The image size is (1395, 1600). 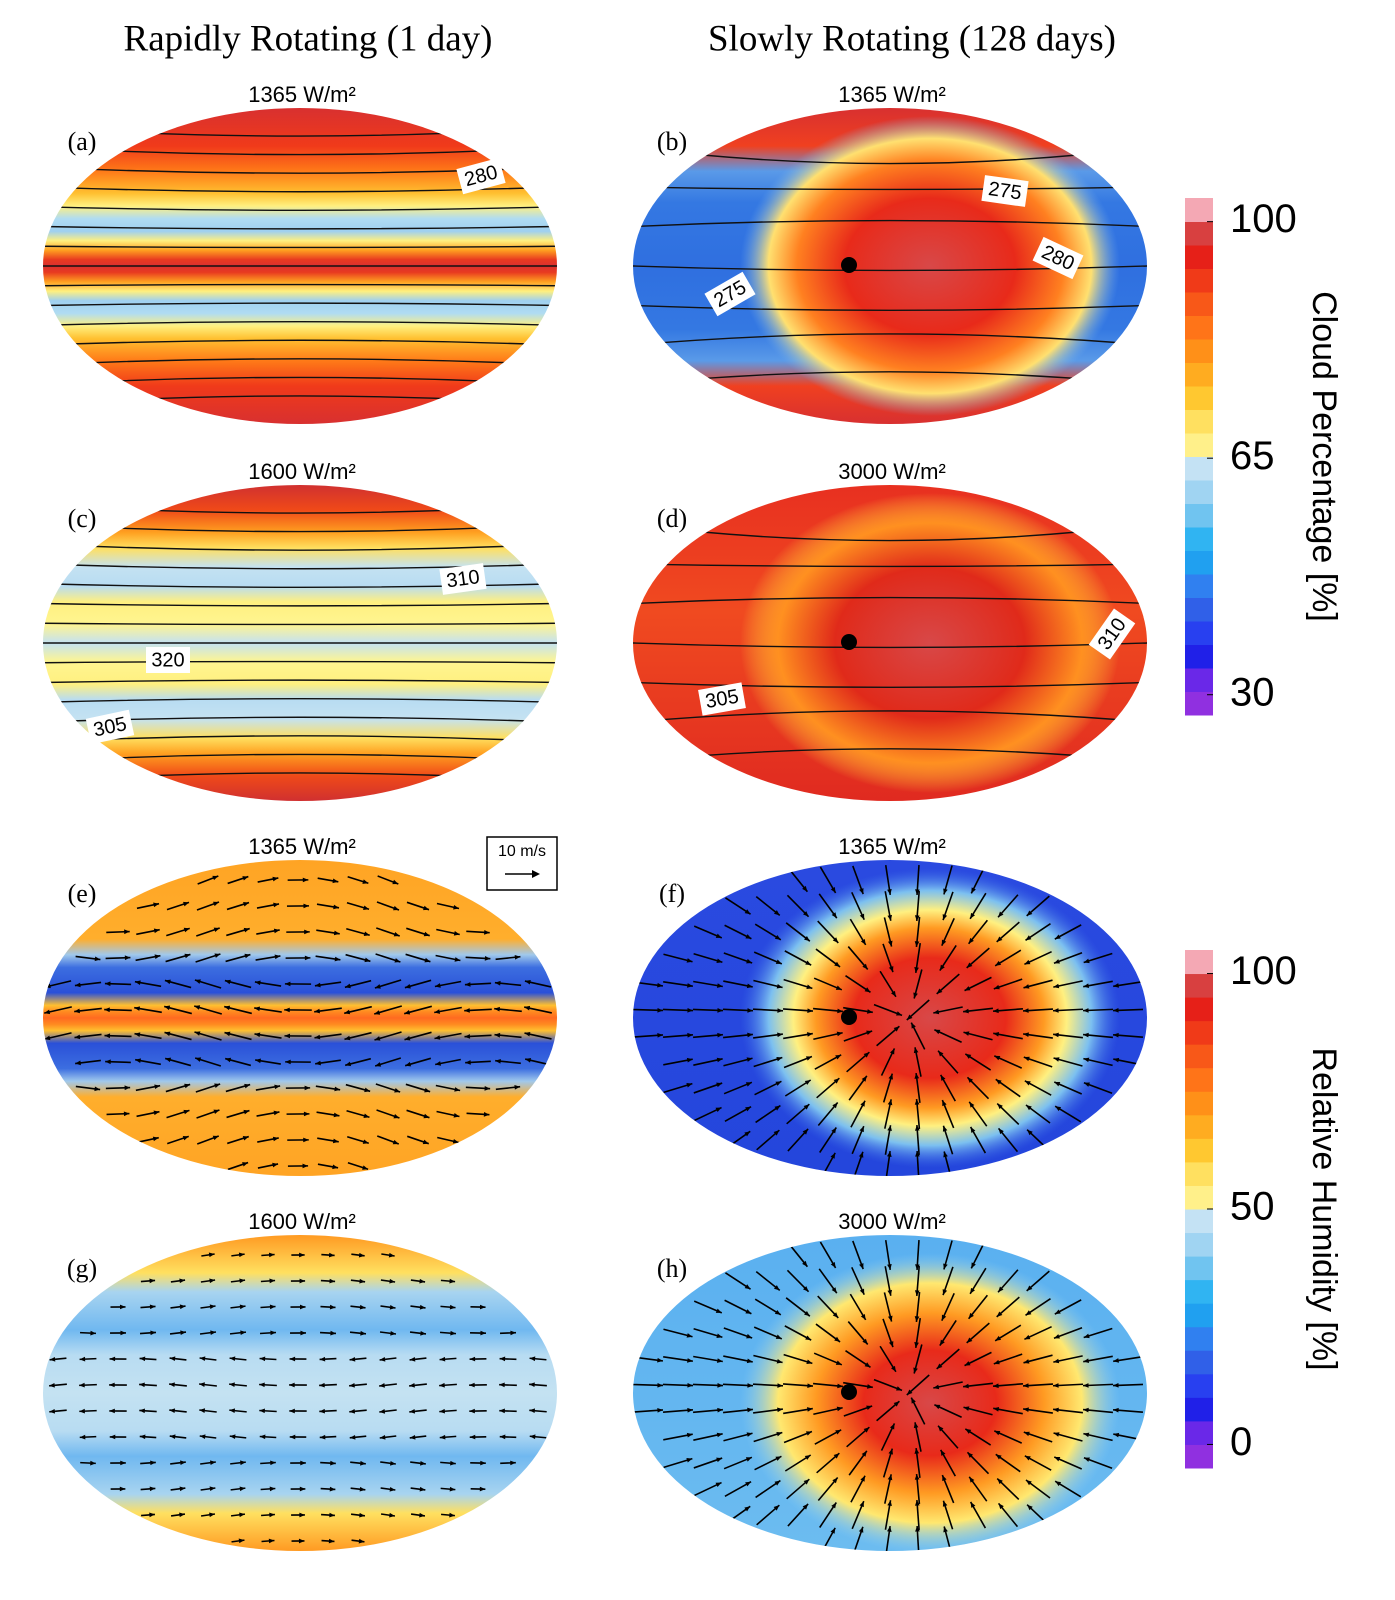 What do you see at coordinates (1241, 1442) in the screenshot?
I see `colorbar-tick-label: 0` at bounding box center [1241, 1442].